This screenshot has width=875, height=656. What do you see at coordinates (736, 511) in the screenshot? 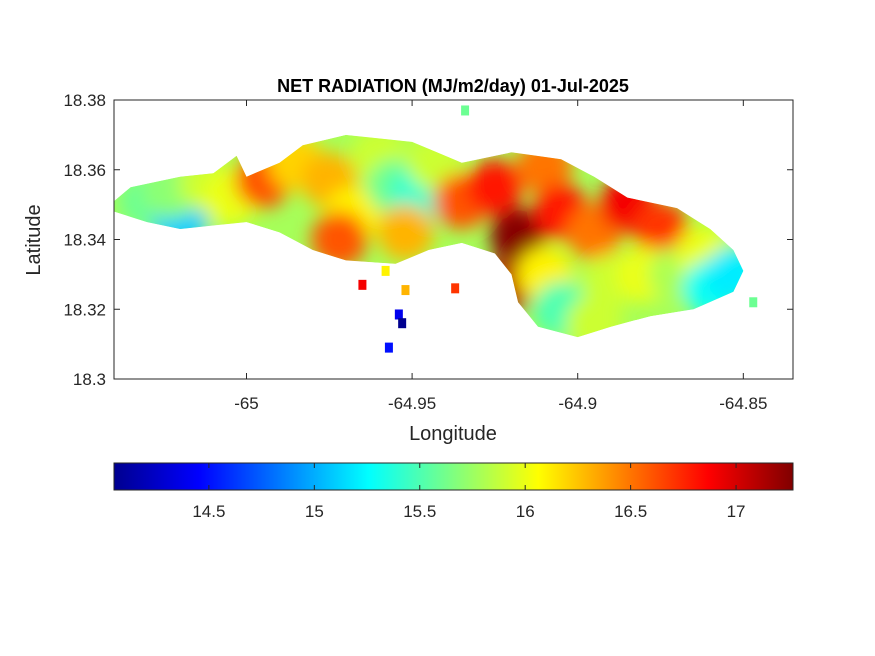
I see `colorbar-tick-label: 17` at bounding box center [736, 511].